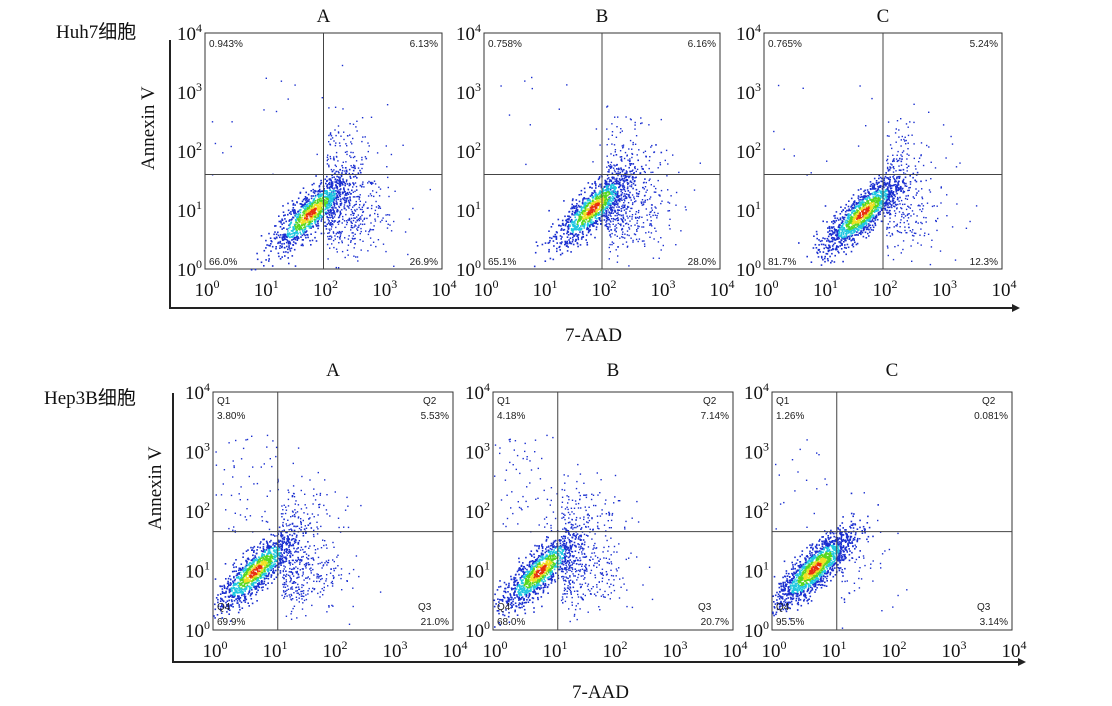  What do you see at coordinates (545, 289) in the screenshot?
I see `x-tick-label: 101` at bounding box center [545, 289].